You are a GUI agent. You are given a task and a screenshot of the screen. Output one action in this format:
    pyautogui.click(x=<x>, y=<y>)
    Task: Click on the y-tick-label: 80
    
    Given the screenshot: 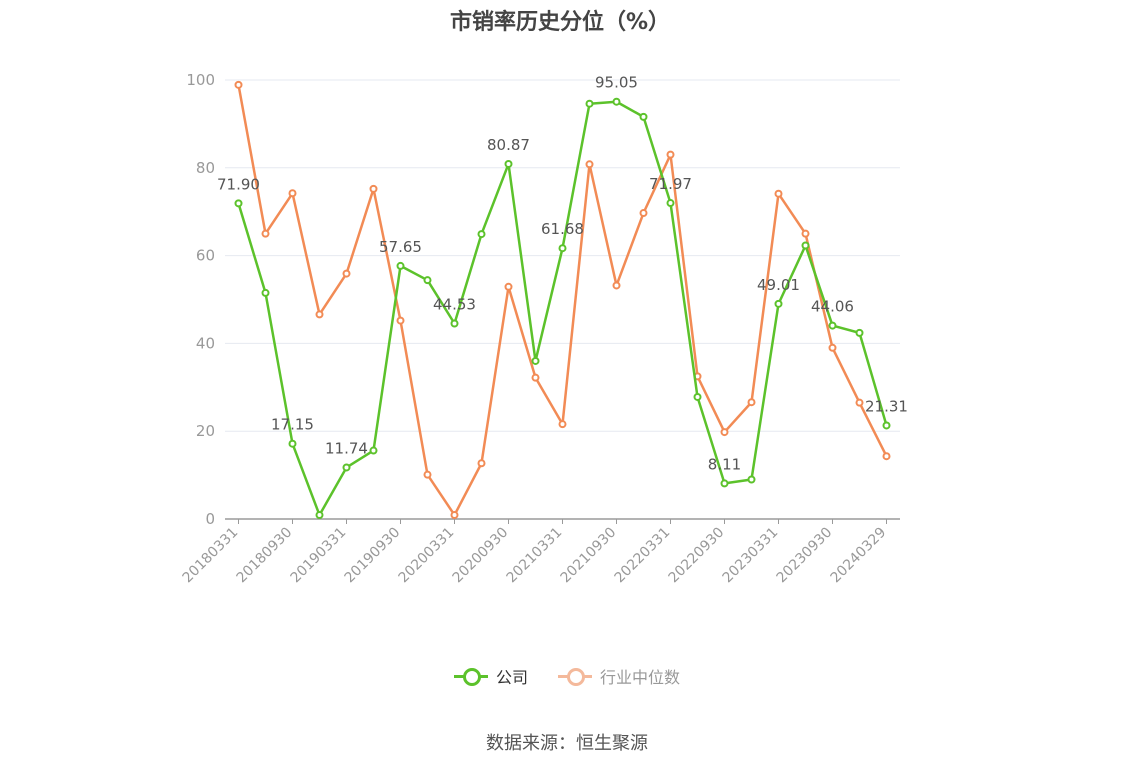 What is the action you would take?
    pyautogui.click(x=205, y=168)
    